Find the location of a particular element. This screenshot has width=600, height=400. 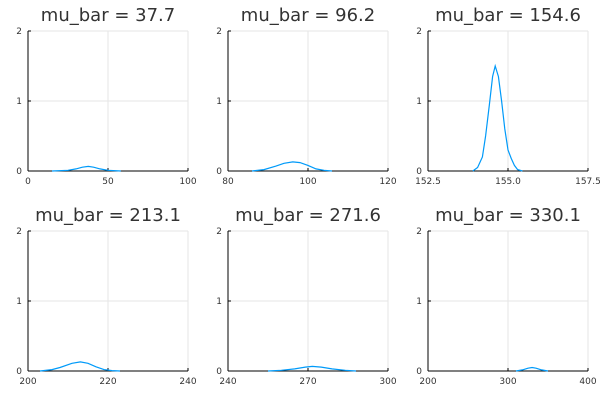

subplot-4: mu_bar = 213.1 200 220 240 0 1 2 is located at coordinates (106, 296).